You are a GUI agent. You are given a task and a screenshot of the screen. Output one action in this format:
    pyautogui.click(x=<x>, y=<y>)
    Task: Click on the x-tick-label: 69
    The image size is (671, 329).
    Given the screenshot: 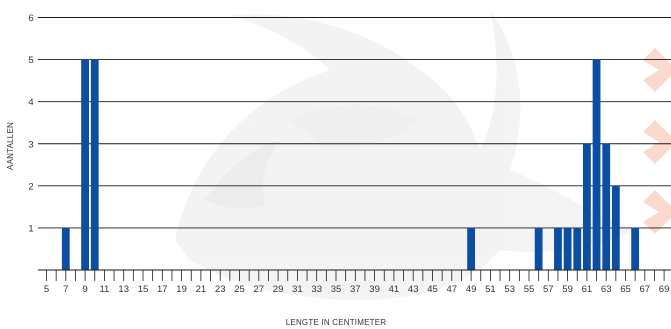 What is the action you would take?
    pyautogui.click(x=664, y=289)
    